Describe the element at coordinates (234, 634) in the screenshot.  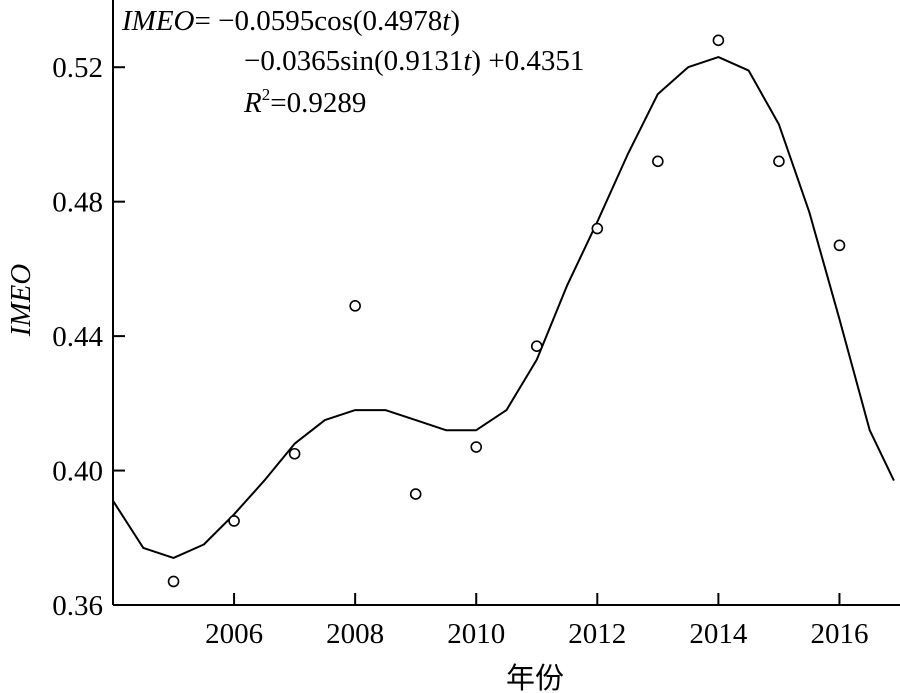
I see `x-tick-label: 2006` at that location.